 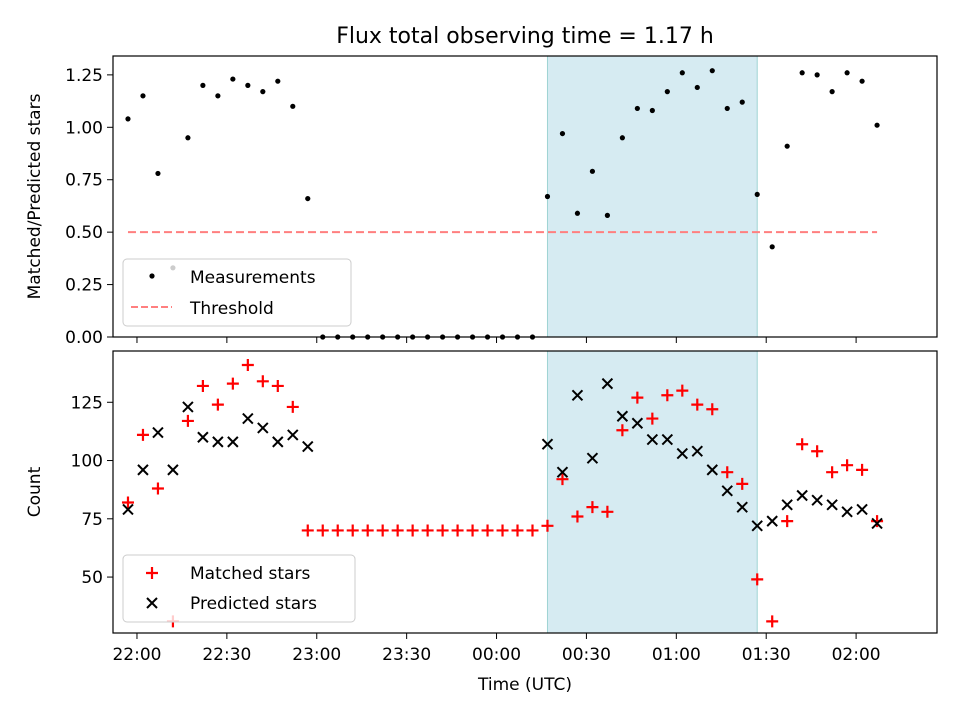 I want to click on y-tick-label: 0.00, so click(x=84, y=338).